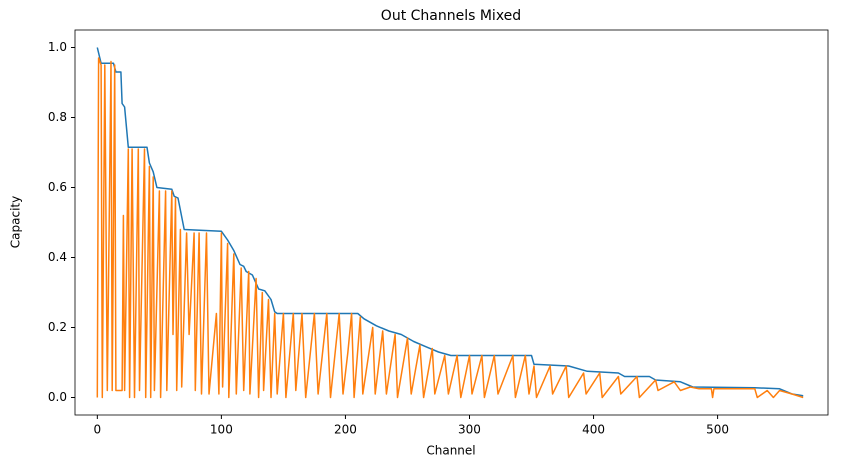 The image size is (849, 472). I want to click on y-tick-label: 0.4, so click(57, 257).